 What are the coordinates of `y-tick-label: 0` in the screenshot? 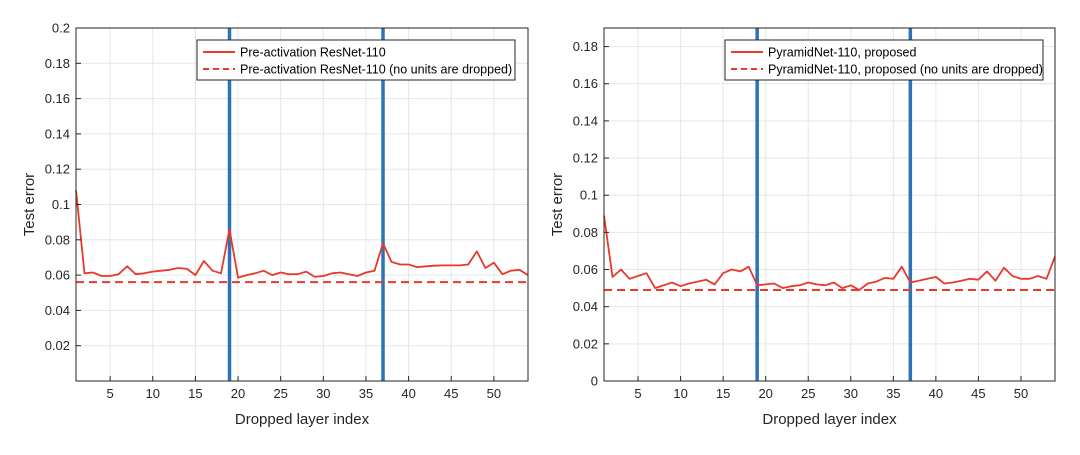 It's located at (594, 381).